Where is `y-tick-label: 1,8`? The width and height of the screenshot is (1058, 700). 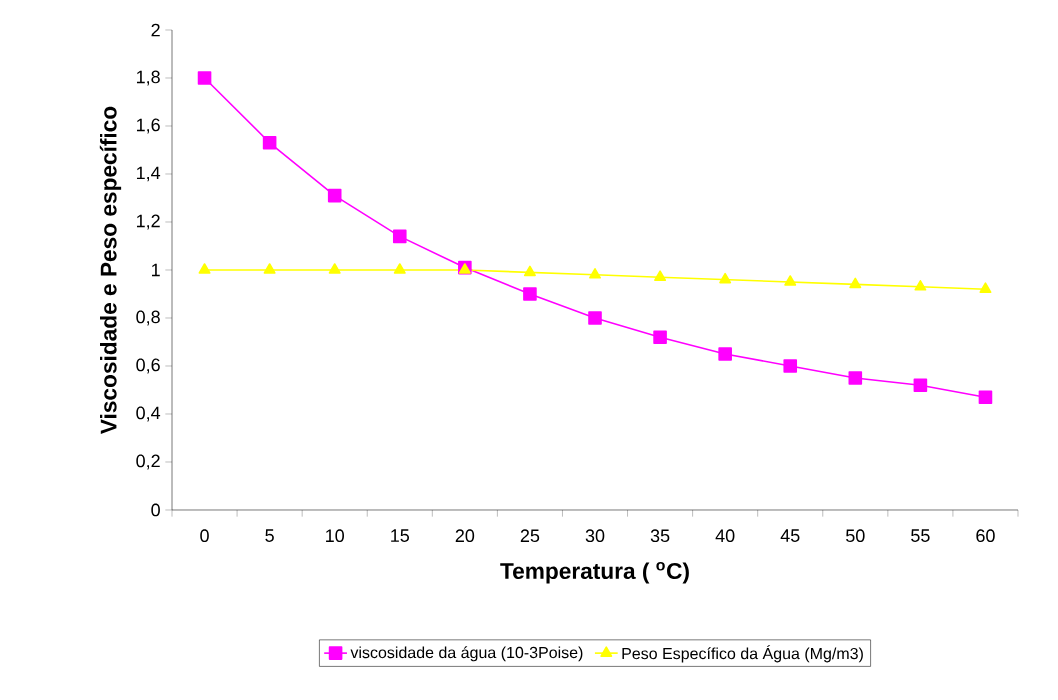
y-tick-label: 1,8 is located at coordinates (148, 78).